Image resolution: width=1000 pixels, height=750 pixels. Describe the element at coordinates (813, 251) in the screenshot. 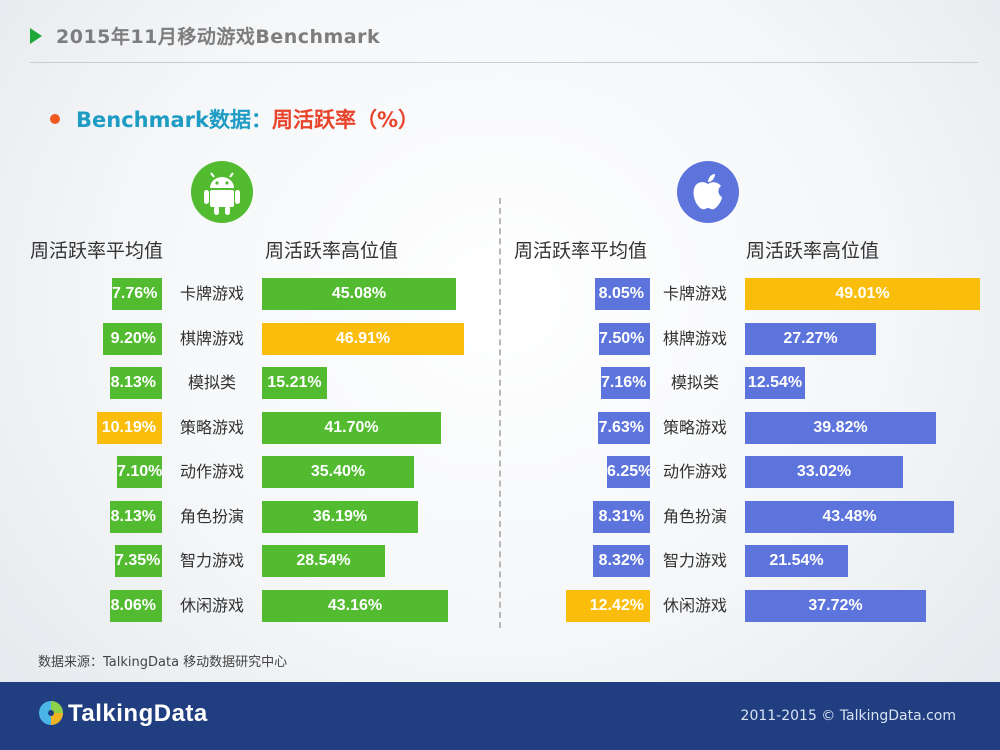

I see `ios-high-header: 周活跃率高位值` at that location.